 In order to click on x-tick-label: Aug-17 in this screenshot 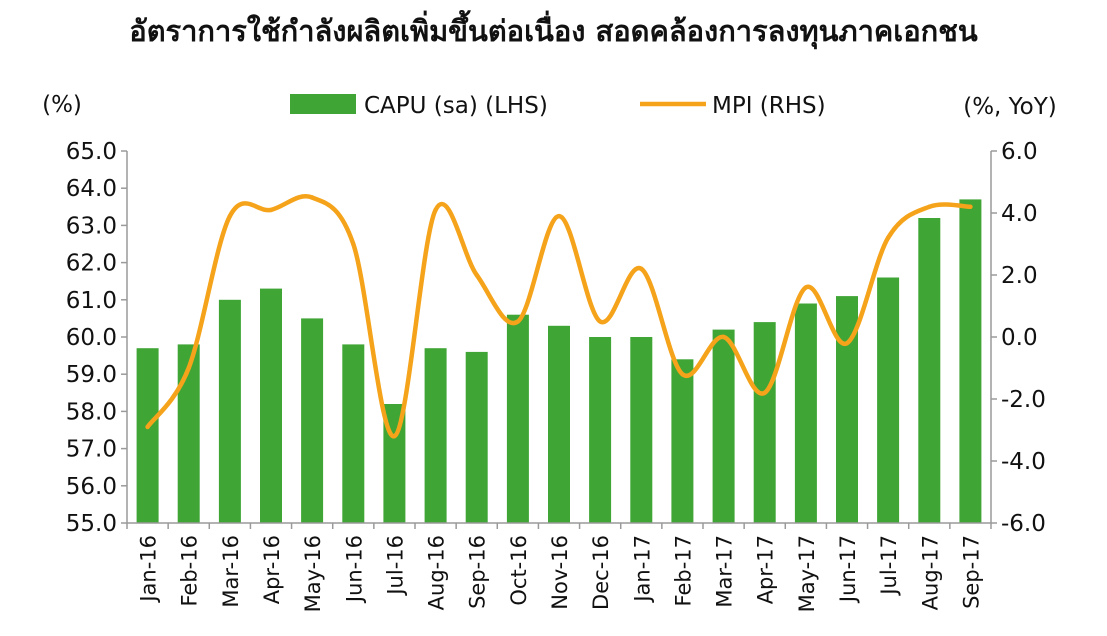, I will do `click(930, 572)`.